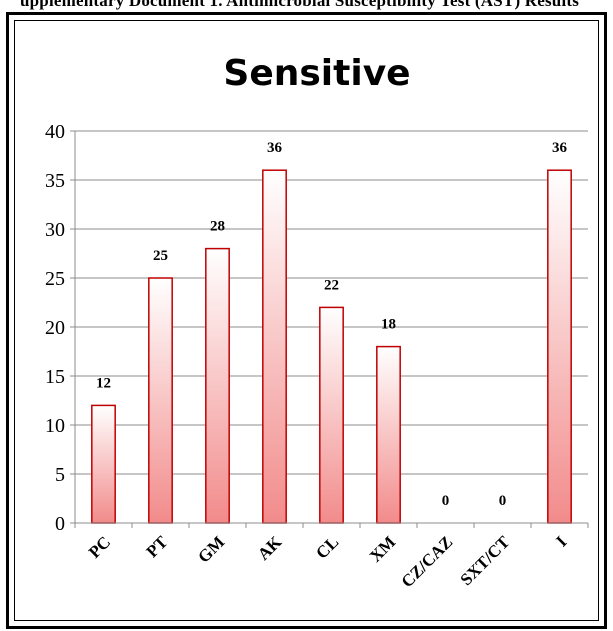 This screenshot has height=631, width=613. I want to click on y-tick-label: 0, so click(60, 524).